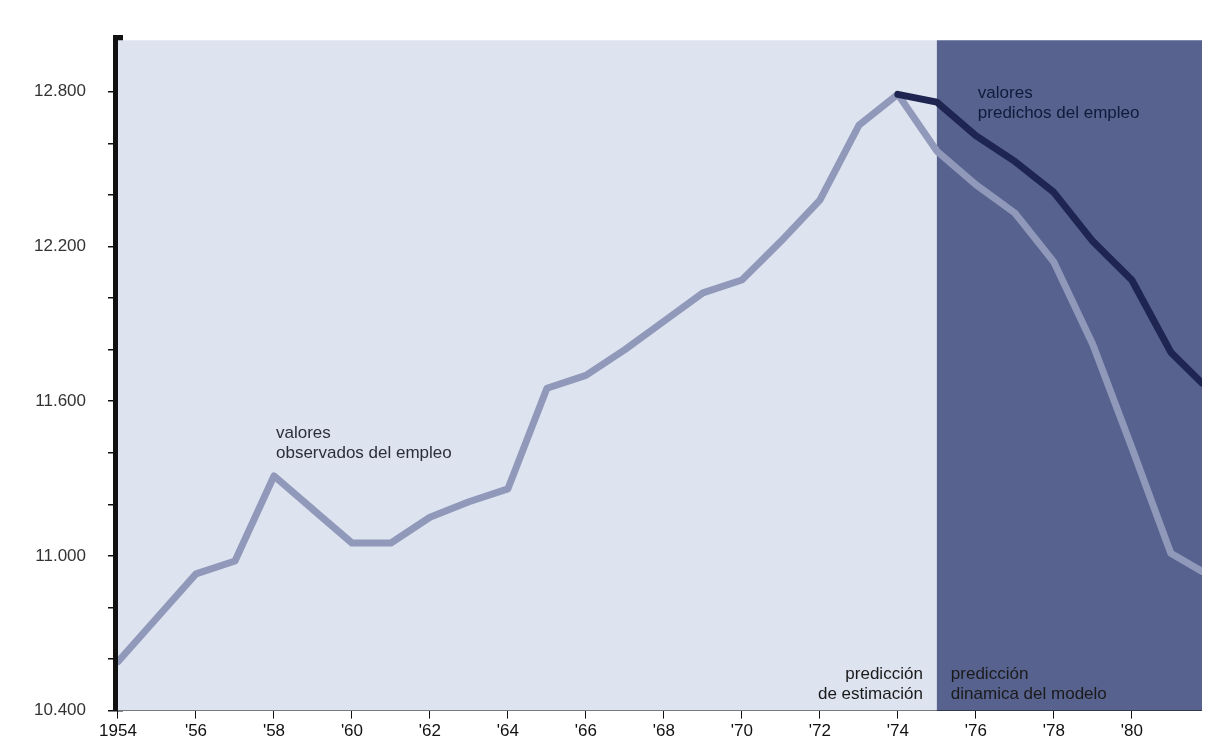 The width and height of the screenshot is (1210, 753). I want to click on x-tick-label: '72, so click(819, 731).